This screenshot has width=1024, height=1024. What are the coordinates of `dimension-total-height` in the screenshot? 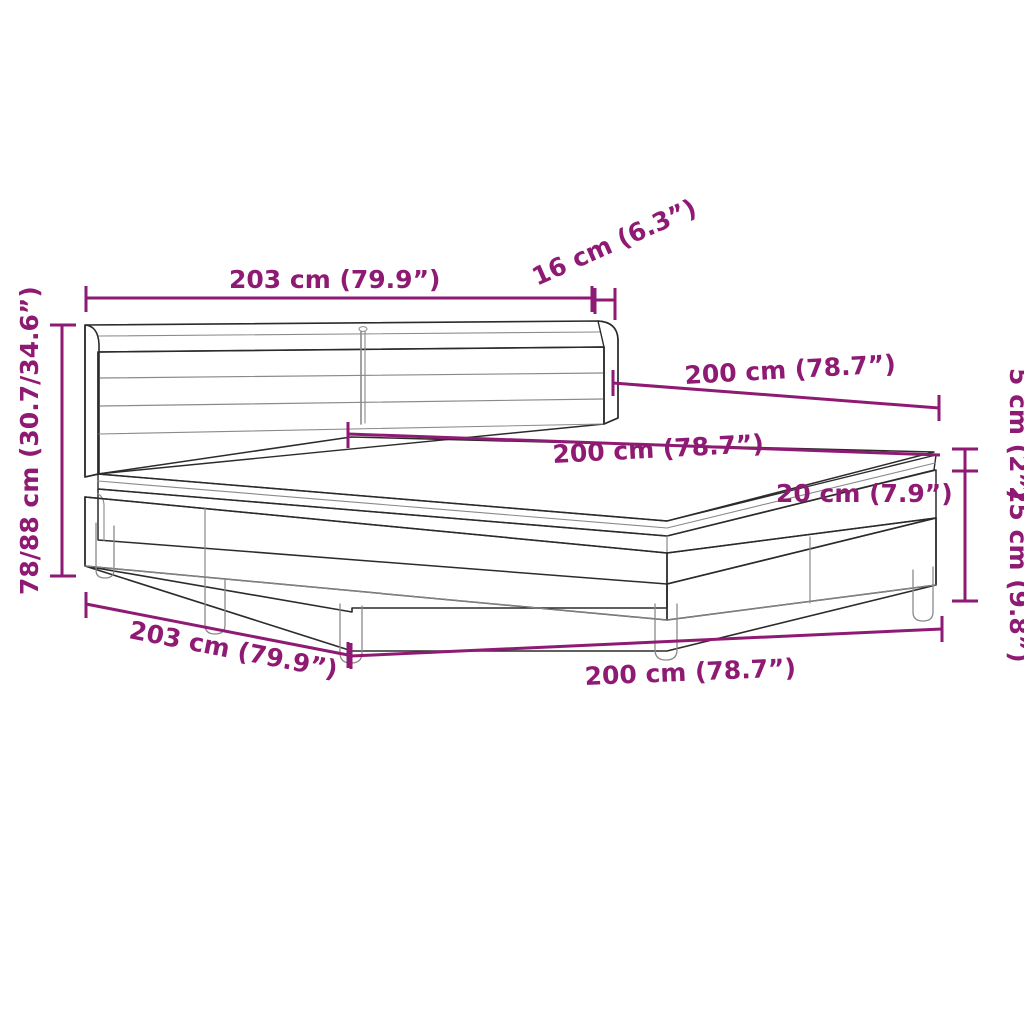 It's located at (63, 450).